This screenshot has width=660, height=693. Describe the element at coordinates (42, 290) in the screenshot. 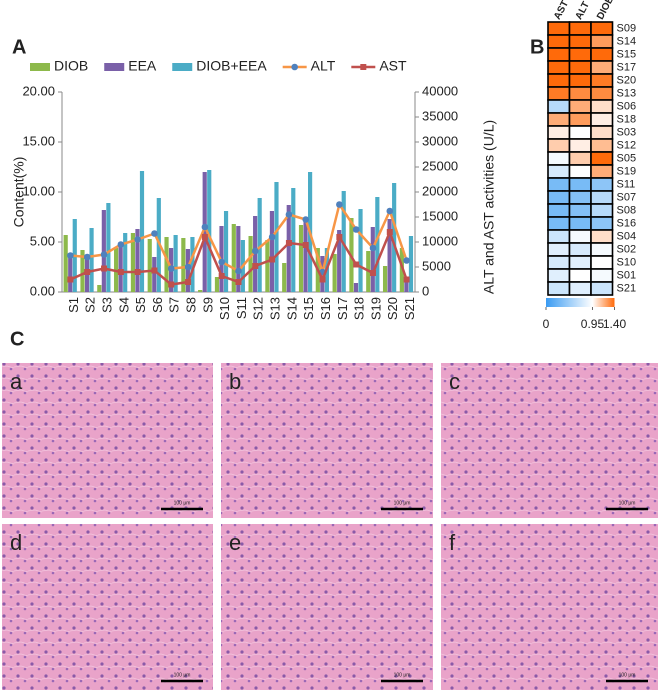

I see `y-tick-label: 0.00` at that location.